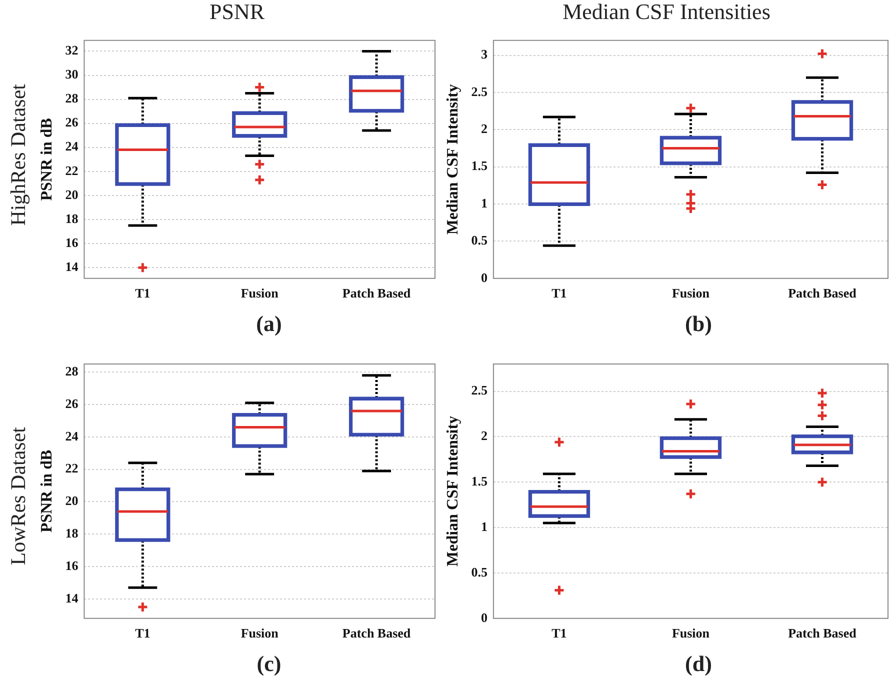 The height and width of the screenshot is (682, 895). Describe the element at coordinates (269, 324) in the screenshot. I see `text: (a)` at that location.